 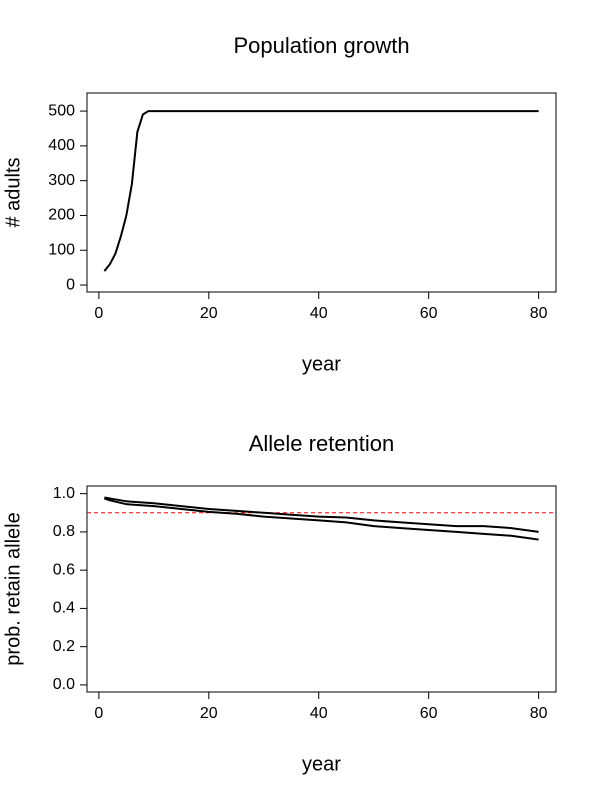 What do you see at coordinates (61, 145) in the screenshot?
I see `y-tick-label: 400` at bounding box center [61, 145].